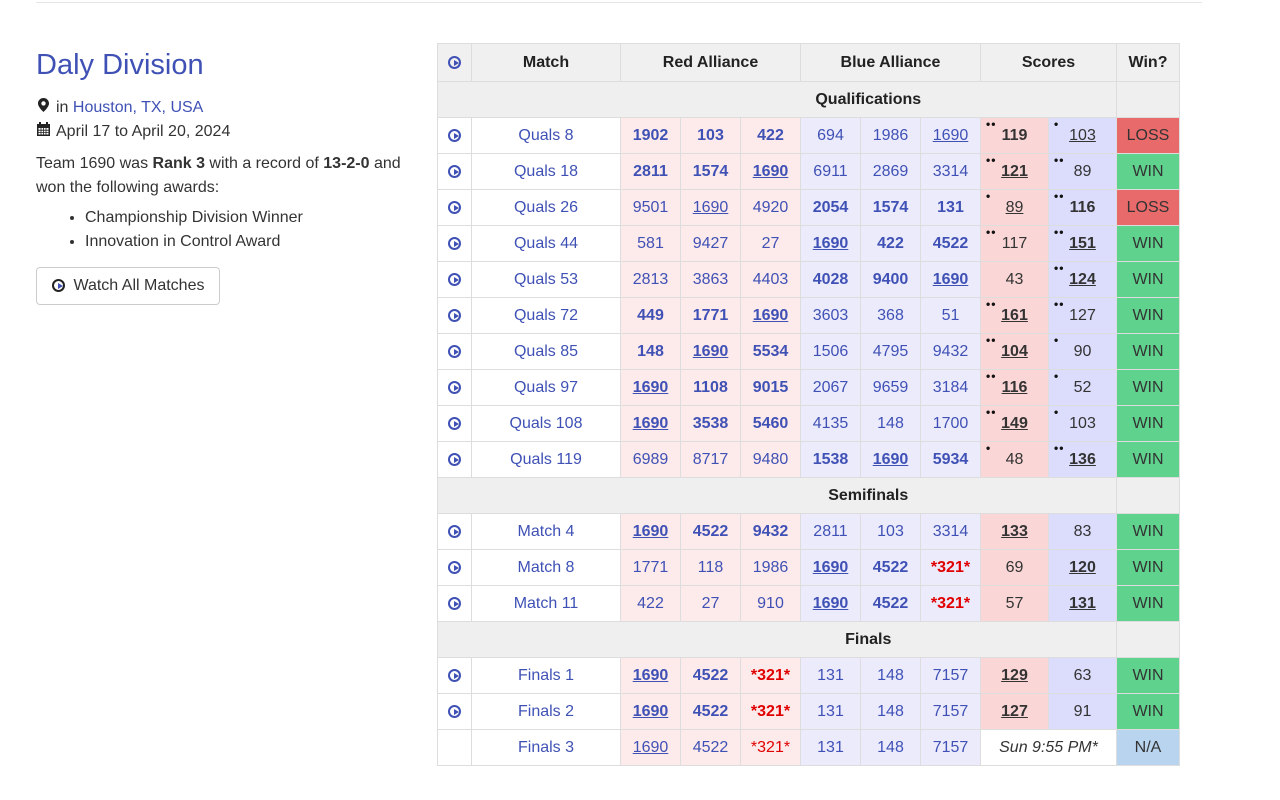 The width and height of the screenshot is (1280, 800). Describe the element at coordinates (546, 207) in the screenshot. I see `match-link: Quals 26` at that location.